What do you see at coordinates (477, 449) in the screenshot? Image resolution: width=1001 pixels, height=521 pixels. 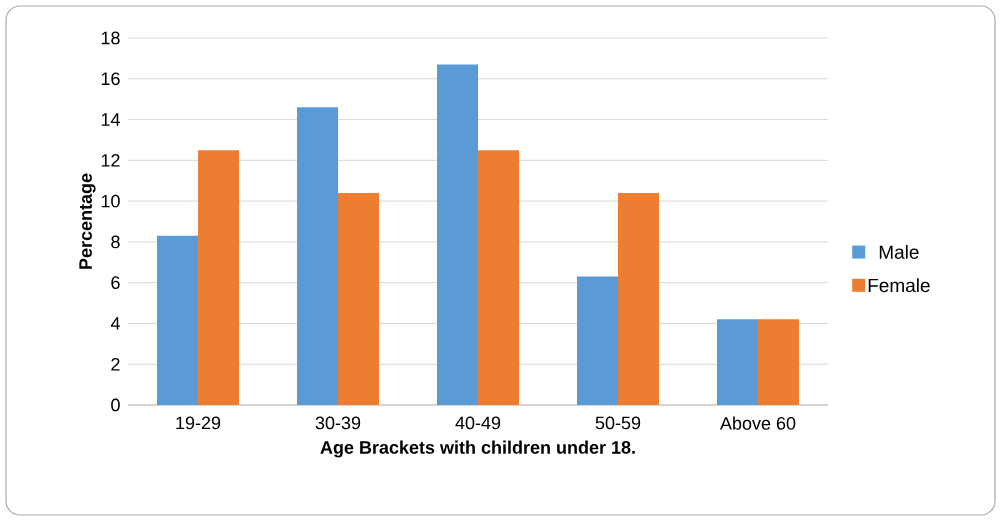 I see `x-axis-title: Age Brackets with children under 18.` at bounding box center [477, 449].